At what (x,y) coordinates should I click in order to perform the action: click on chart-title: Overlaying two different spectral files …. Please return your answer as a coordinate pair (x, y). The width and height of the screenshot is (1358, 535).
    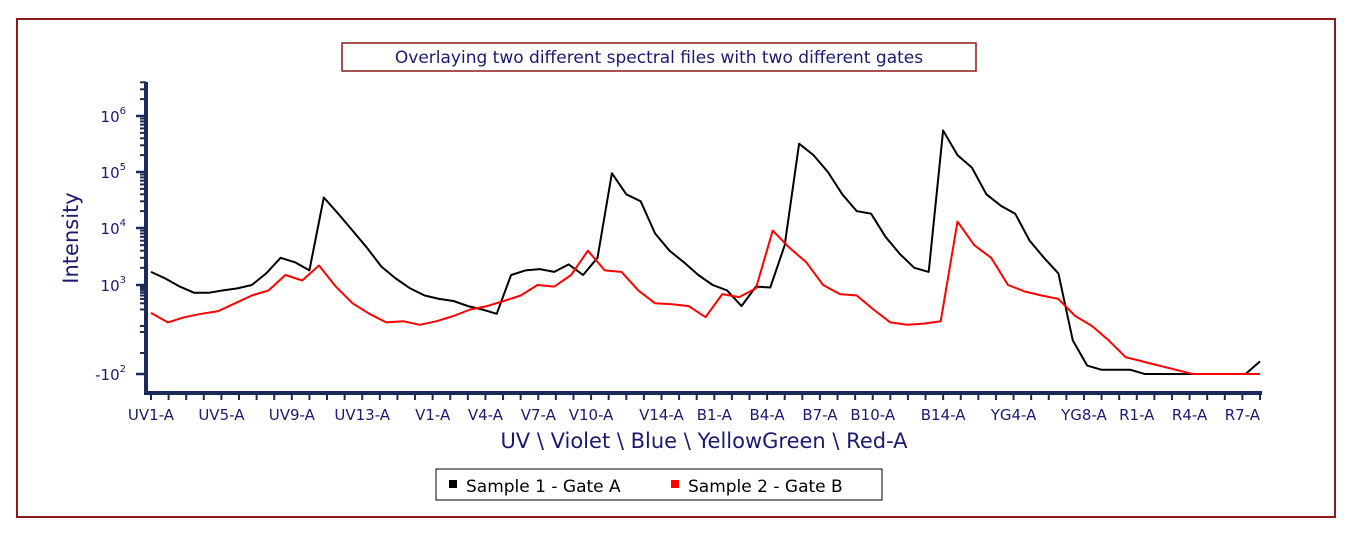
    Looking at the image, I should click on (659, 58).